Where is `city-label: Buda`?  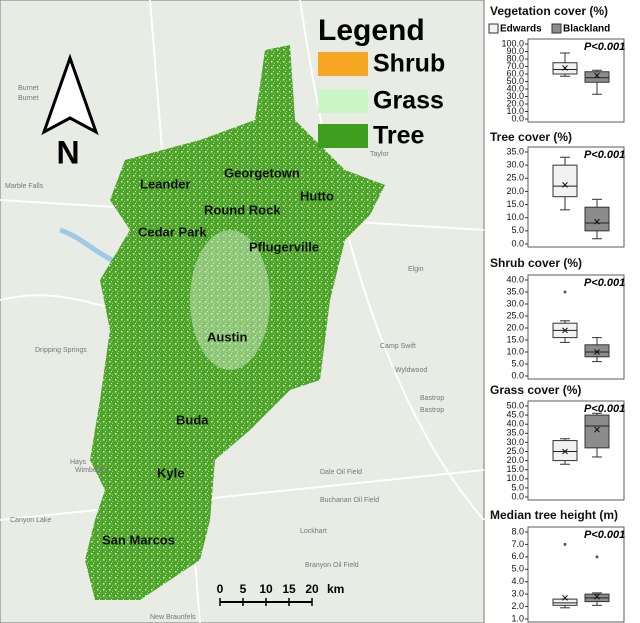 city-label: Buda is located at coordinates (192, 419).